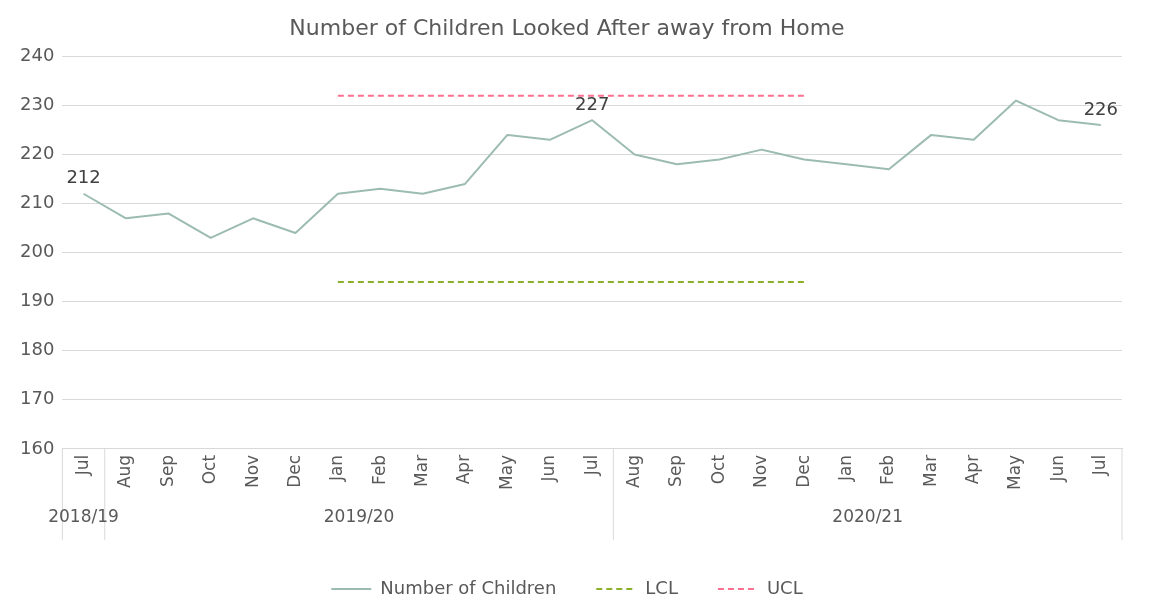  I want to click on y-tick-label: 190, so click(37, 300).